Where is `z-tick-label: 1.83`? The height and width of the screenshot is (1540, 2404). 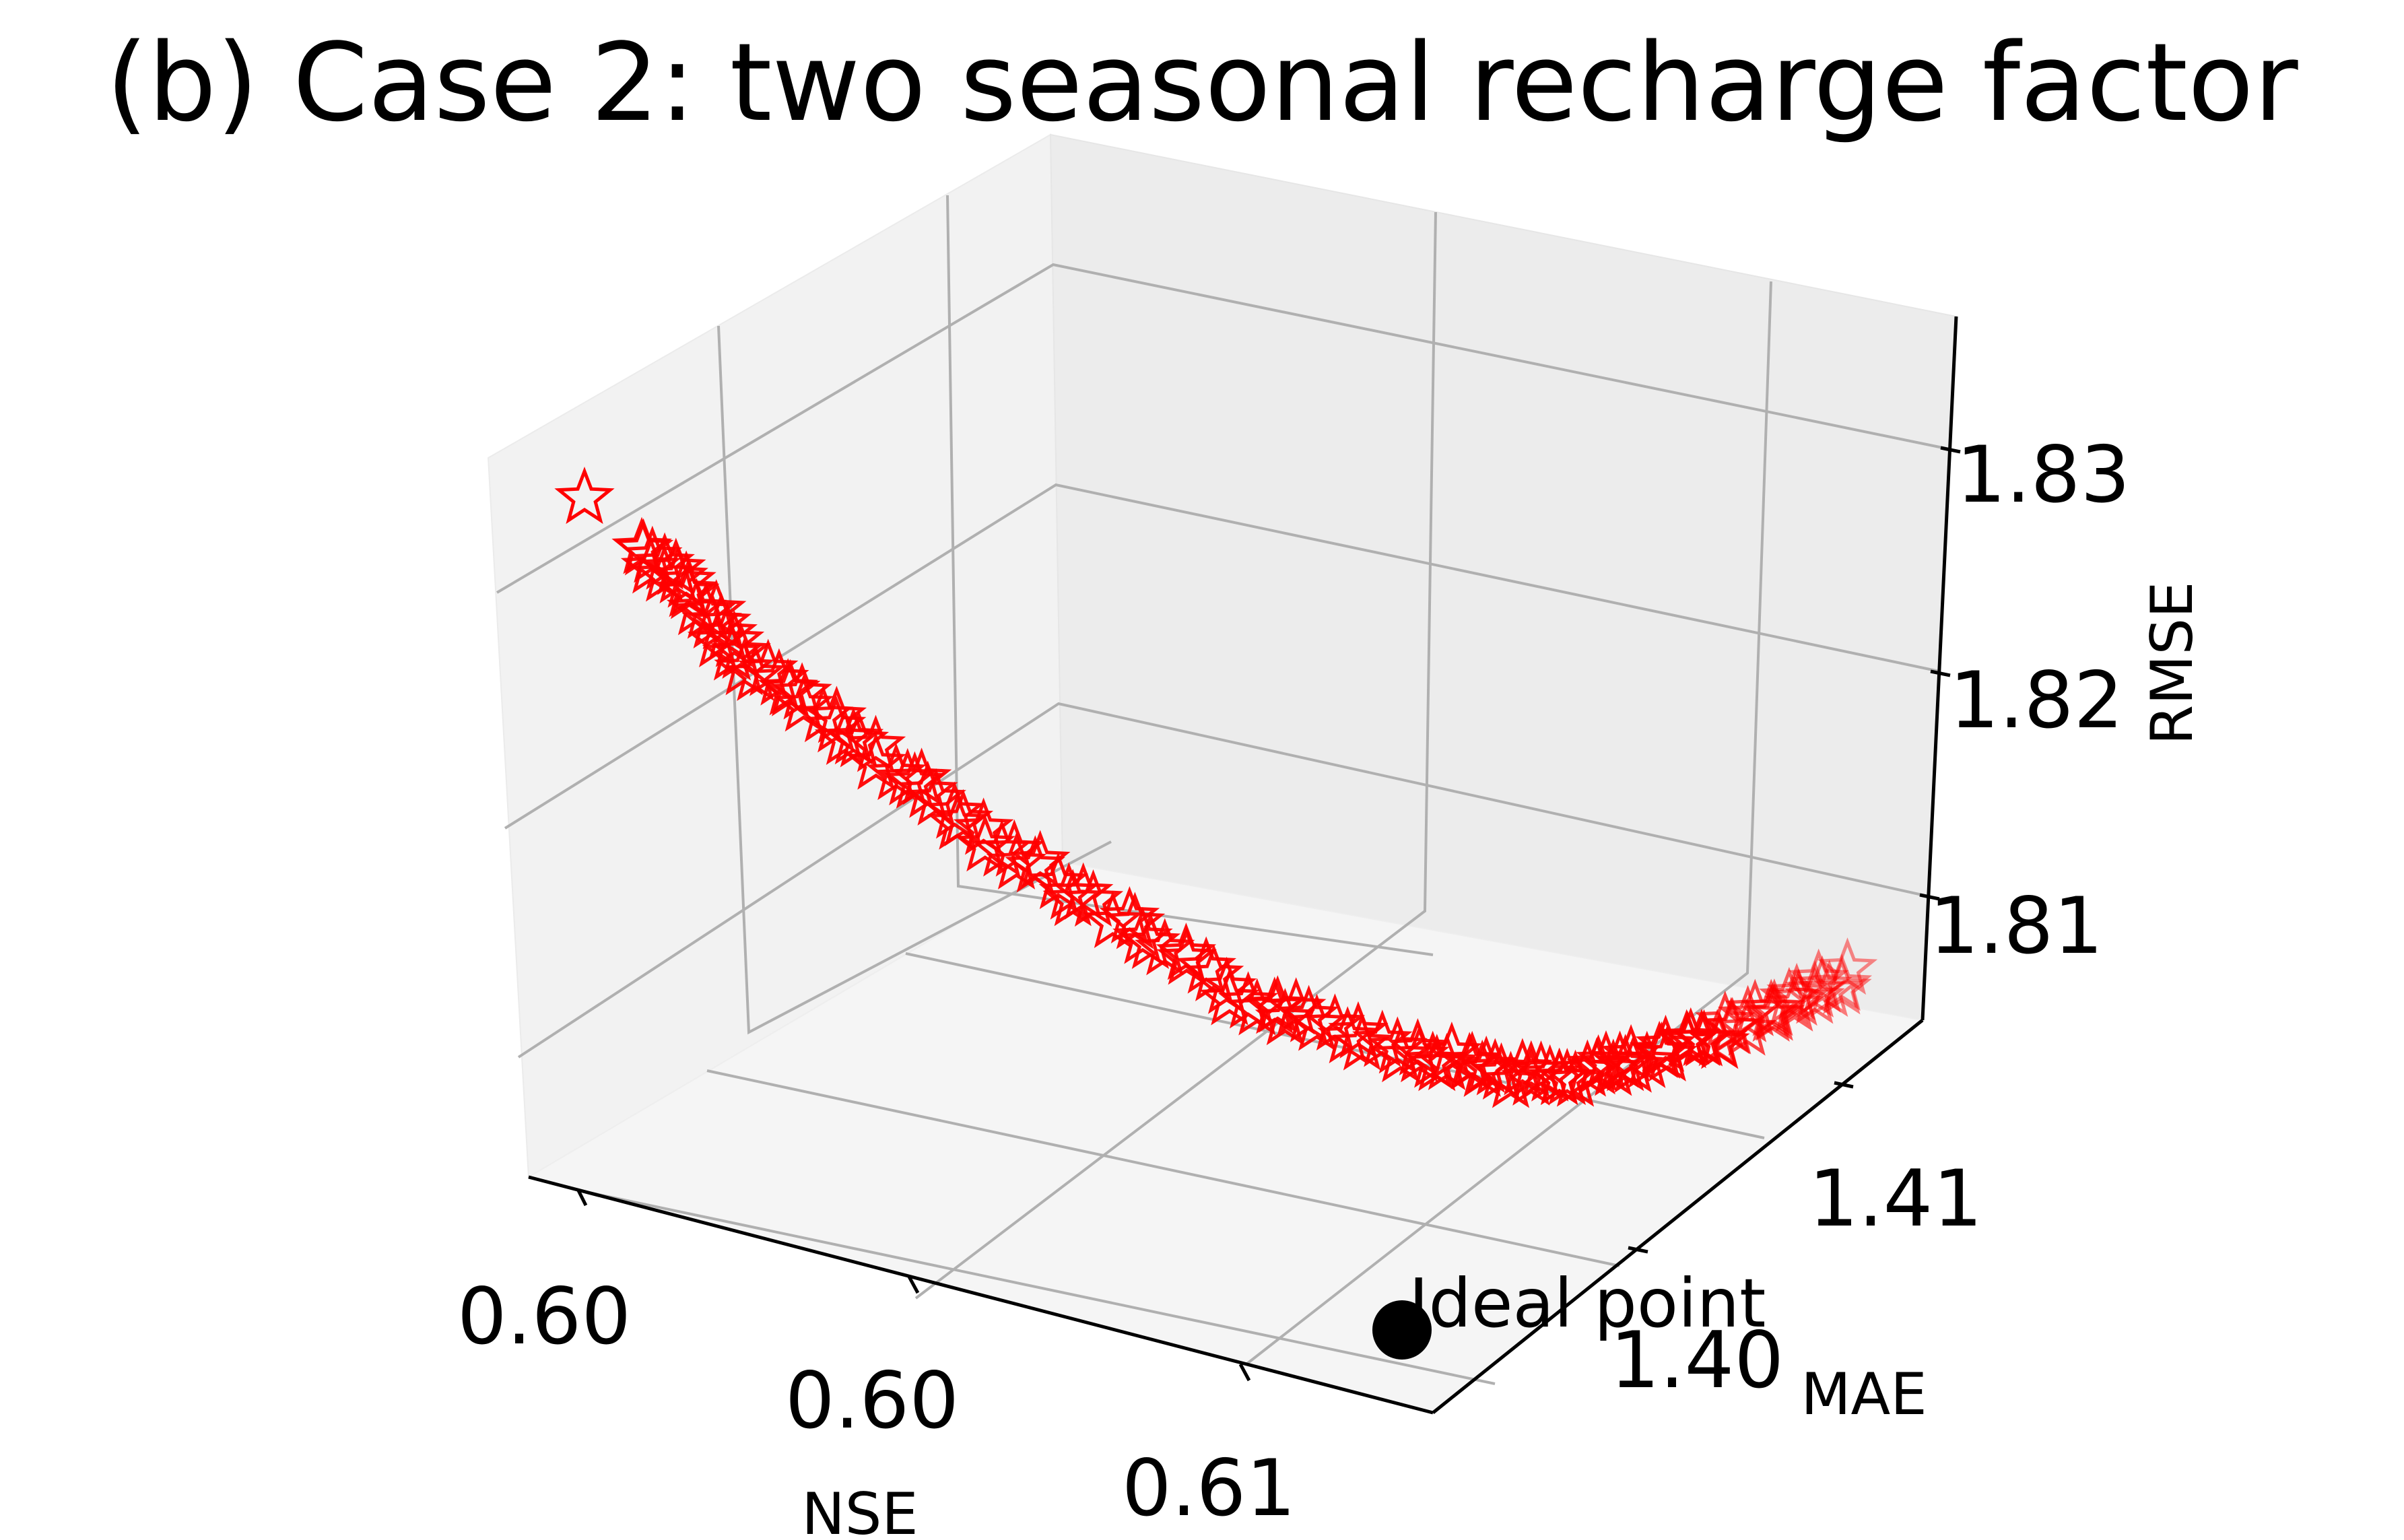 z-tick-label: 1.83 is located at coordinates (2043, 475).